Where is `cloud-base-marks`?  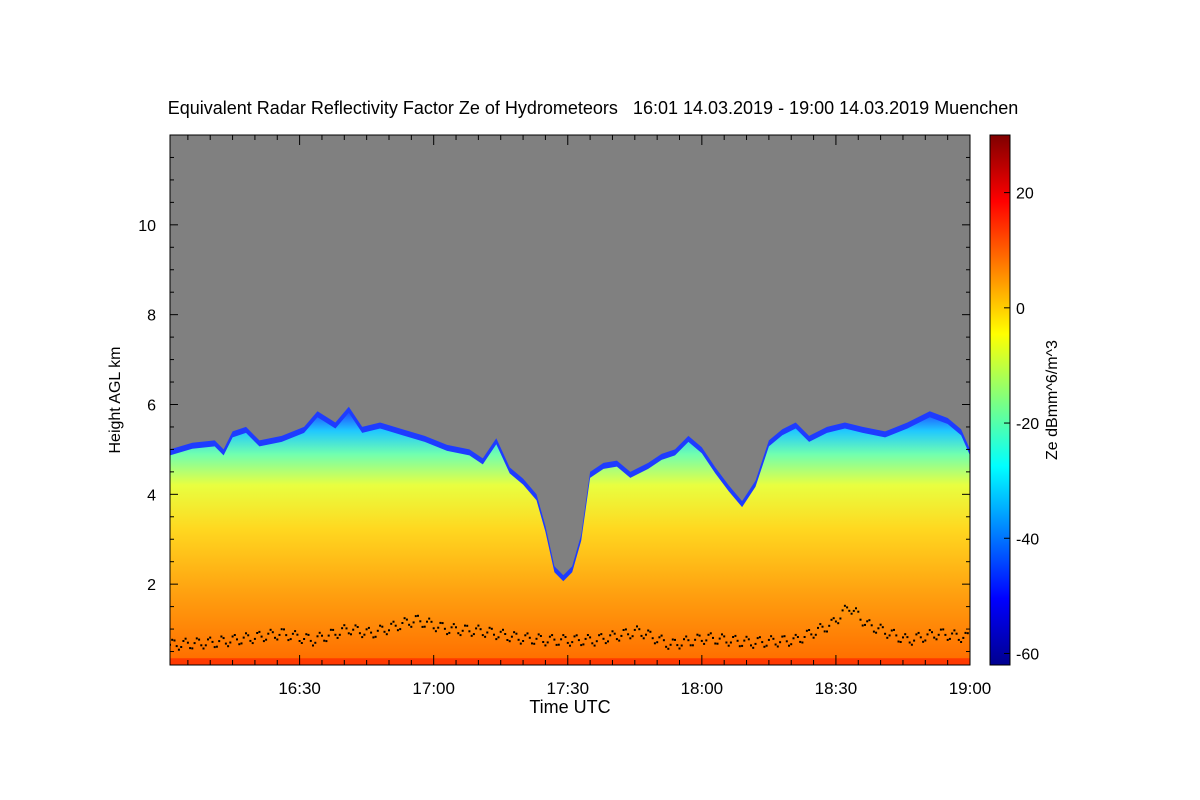 cloud-base-marks is located at coordinates (569, 627).